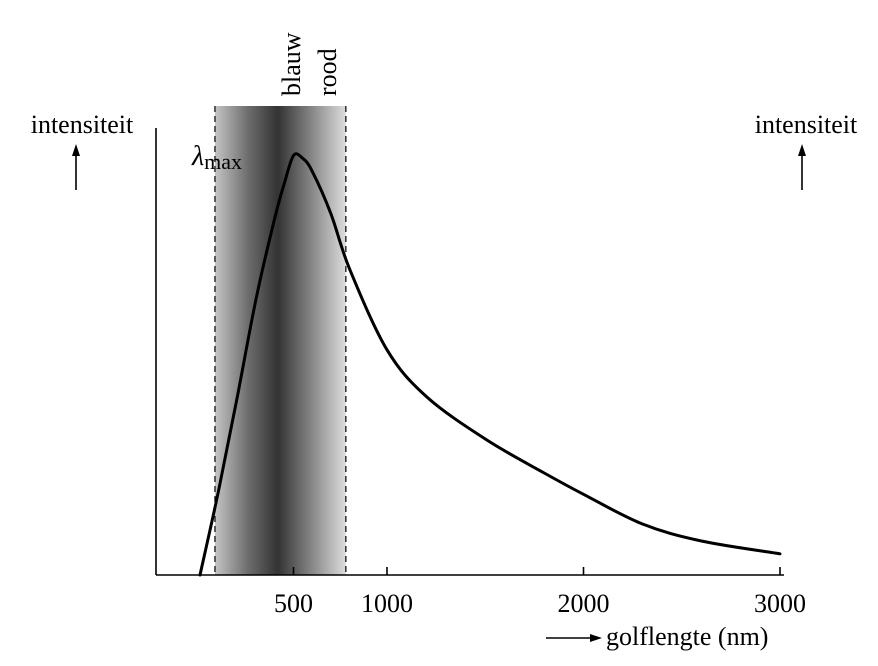 Image resolution: width=878 pixels, height=666 pixels. Describe the element at coordinates (780, 603) in the screenshot. I see `x-tick-label: 3000` at that location.